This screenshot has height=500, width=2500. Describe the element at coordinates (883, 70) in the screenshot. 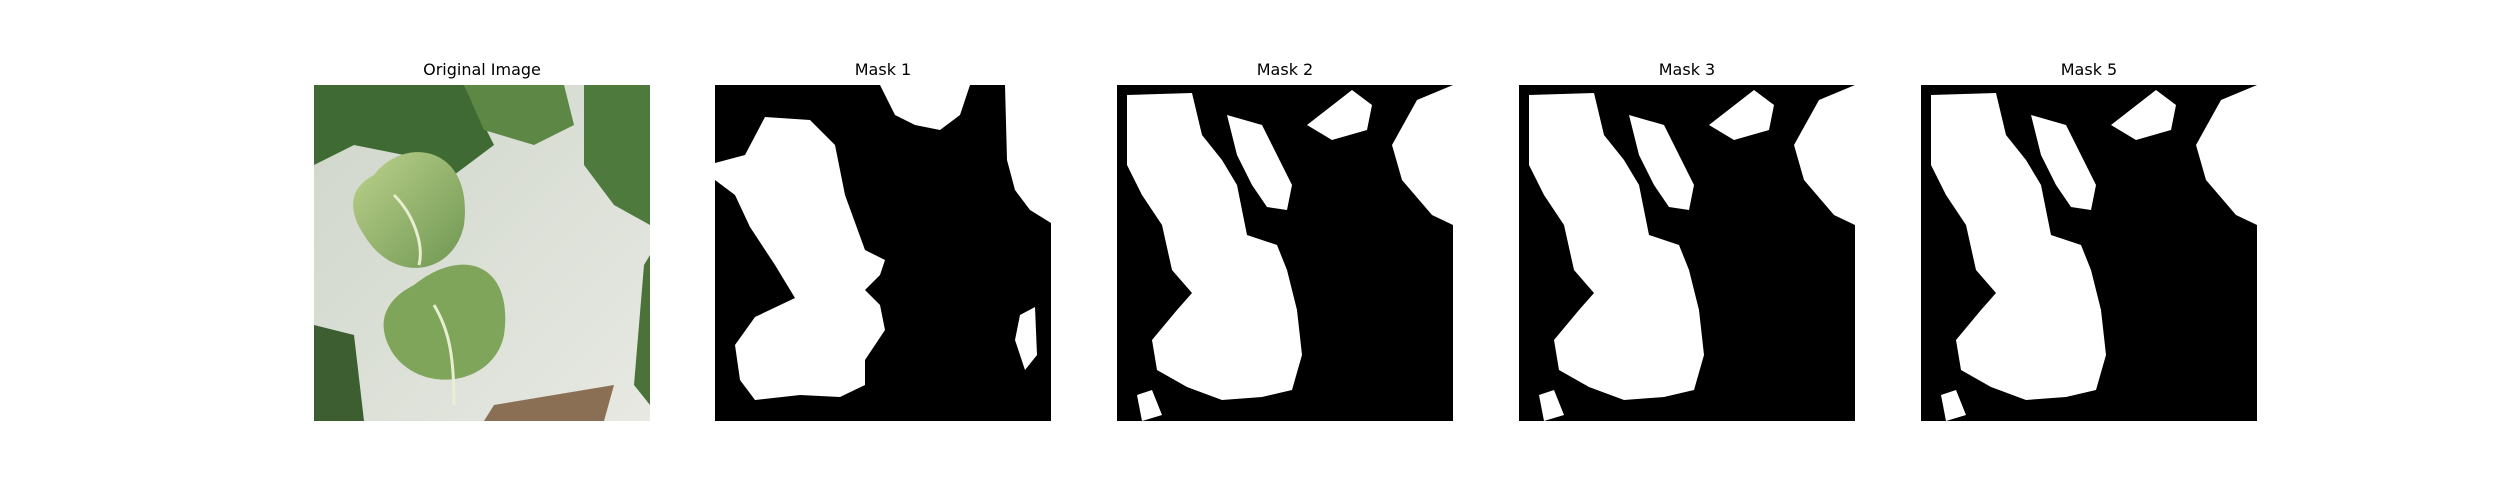

I see `panel-title: Mask 1` at that location.